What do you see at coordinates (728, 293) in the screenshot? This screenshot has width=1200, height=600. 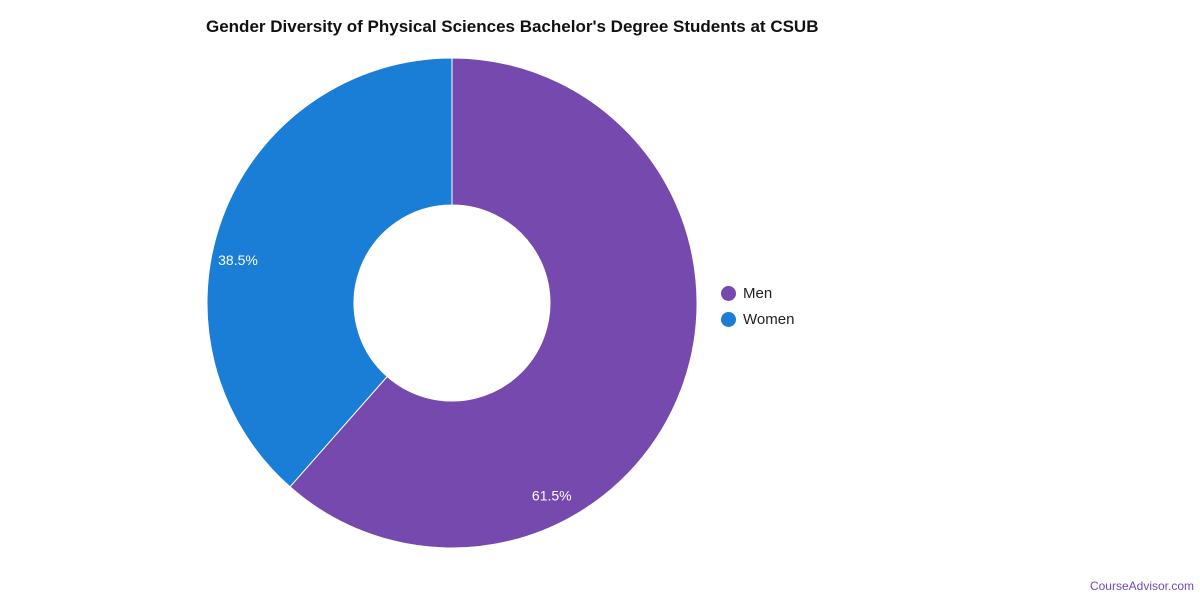 I see `legend-swatch-men` at bounding box center [728, 293].